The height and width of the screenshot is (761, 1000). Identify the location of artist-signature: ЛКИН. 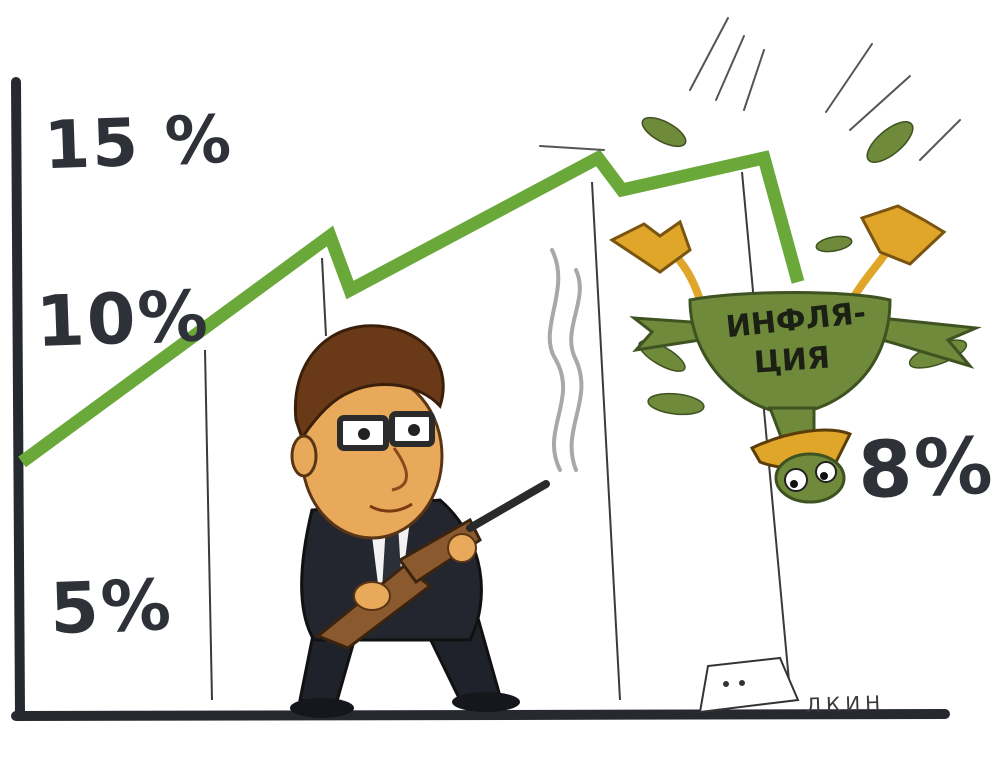
(845, 704).